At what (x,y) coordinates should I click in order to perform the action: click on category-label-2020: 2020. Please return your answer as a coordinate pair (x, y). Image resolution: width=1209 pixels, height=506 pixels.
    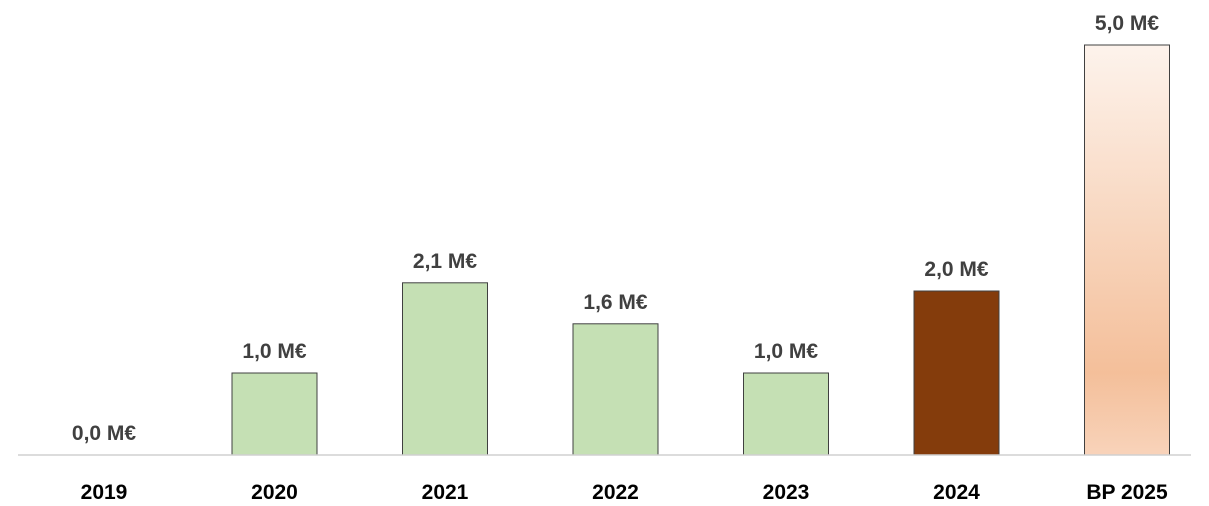
    Looking at the image, I should click on (274, 492).